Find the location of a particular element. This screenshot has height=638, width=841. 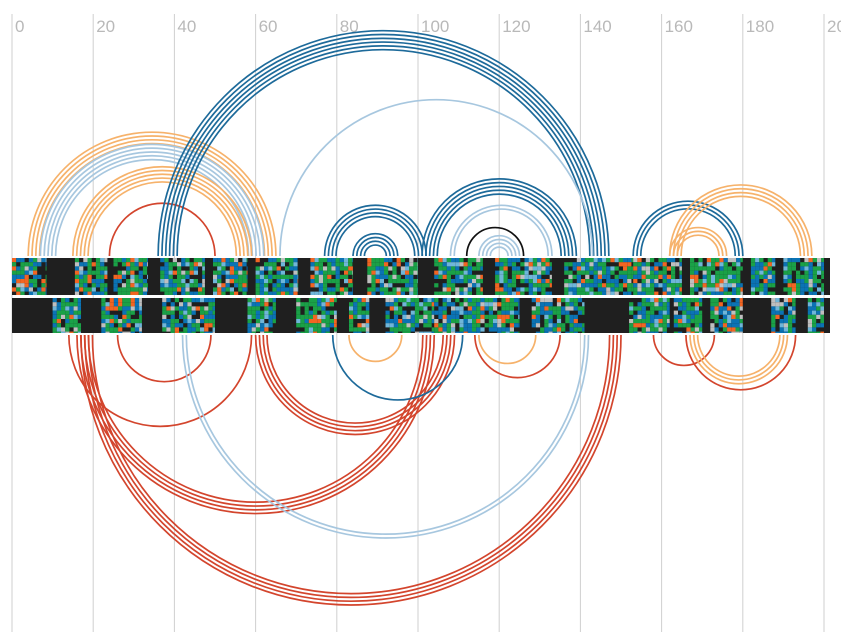

tick-label: 40 is located at coordinates (186, 26).